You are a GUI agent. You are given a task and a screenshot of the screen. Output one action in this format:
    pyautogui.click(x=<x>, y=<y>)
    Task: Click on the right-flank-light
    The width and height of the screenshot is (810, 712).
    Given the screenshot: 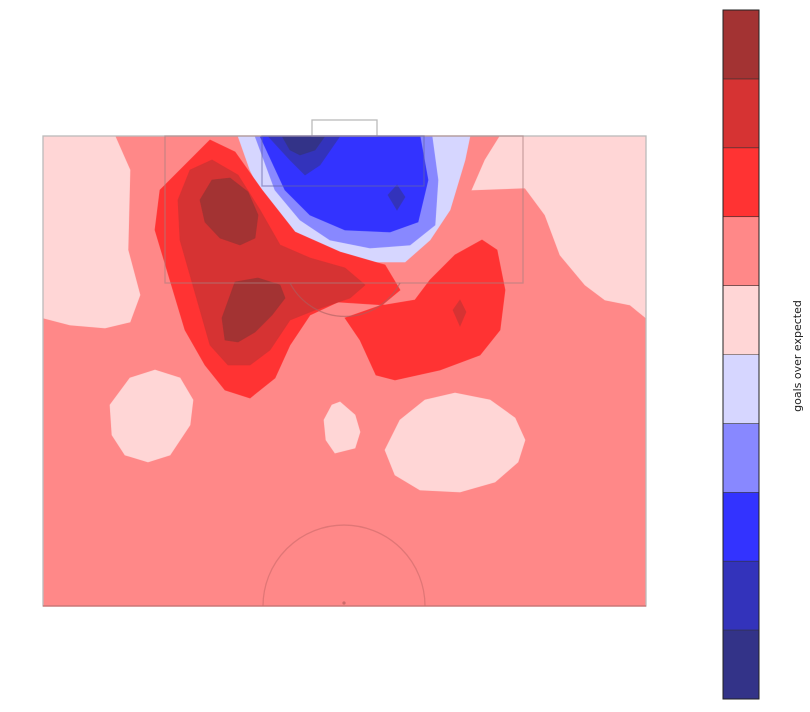 What is the action you would take?
    pyautogui.click(x=558, y=227)
    